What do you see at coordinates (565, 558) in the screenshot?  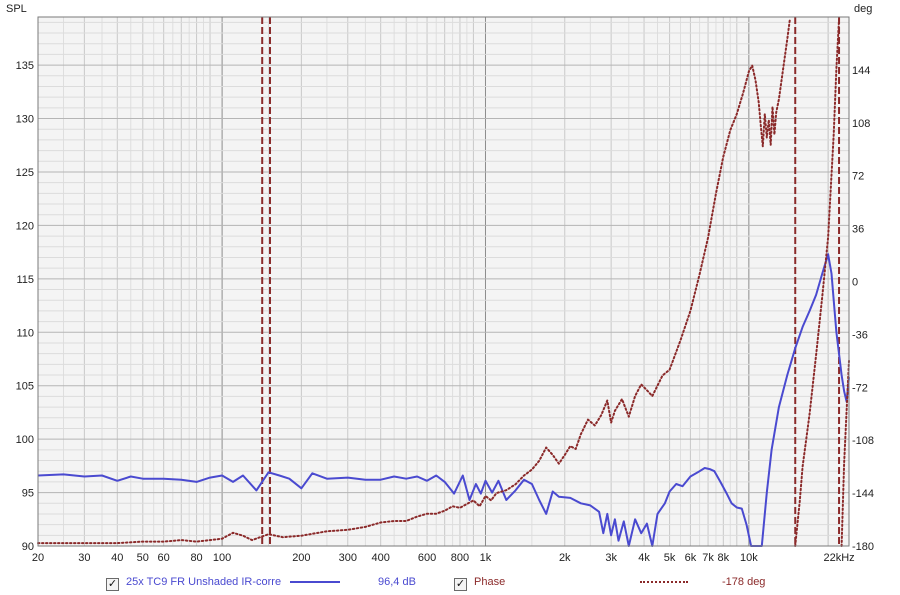 I see `x-tick-label: 2k` at bounding box center [565, 558].